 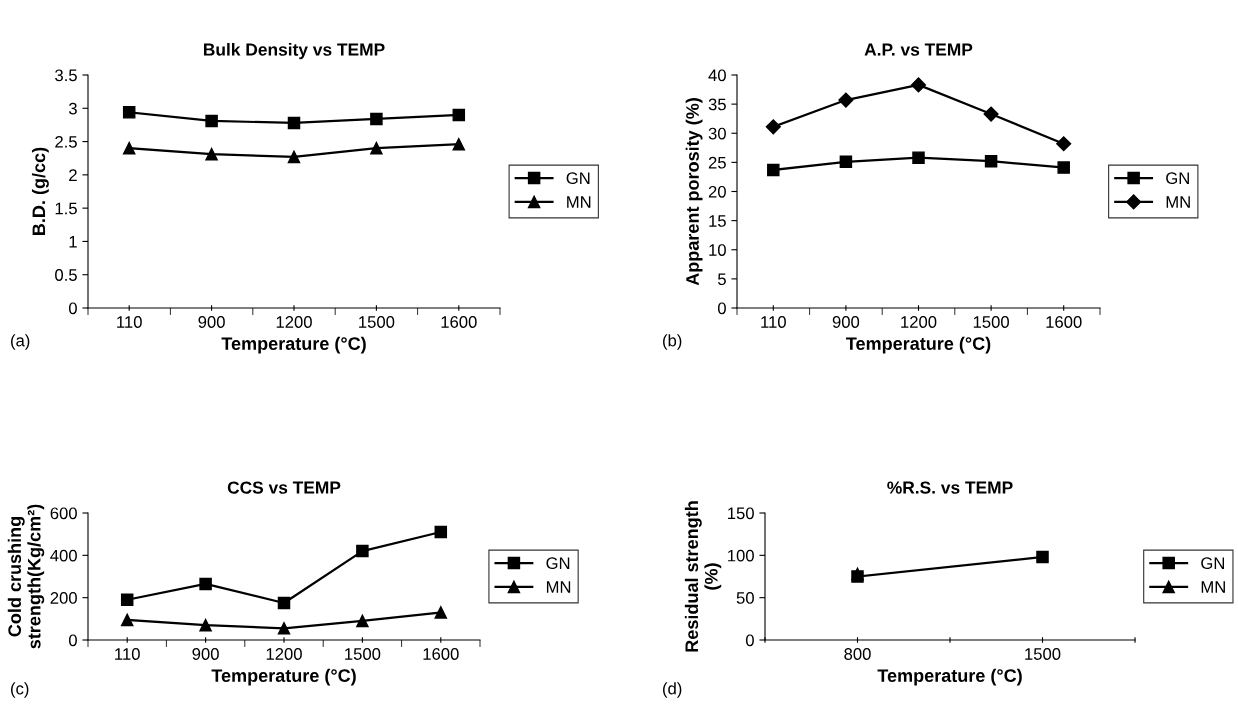 What do you see at coordinates (741, 555) in the screenshot?
I see `y-tick-label: 100` at bounding box center [741, 555].